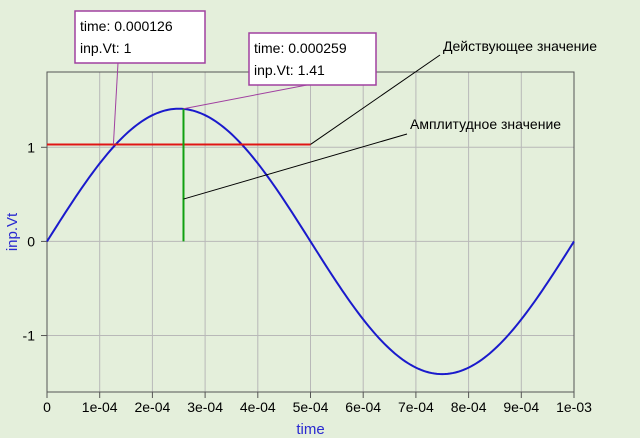 The image size is (640, 438). I want to click on y-tick-label: 1, so click(31, 147).